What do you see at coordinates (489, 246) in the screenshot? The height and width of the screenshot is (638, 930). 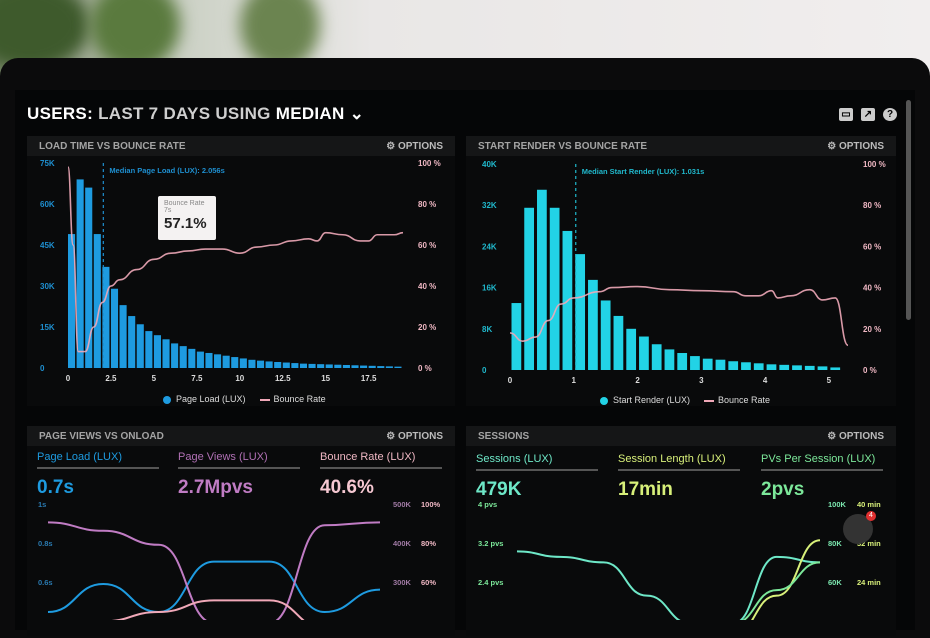 I see `y-tick-label: 24K` at bounding box center [489, 246].